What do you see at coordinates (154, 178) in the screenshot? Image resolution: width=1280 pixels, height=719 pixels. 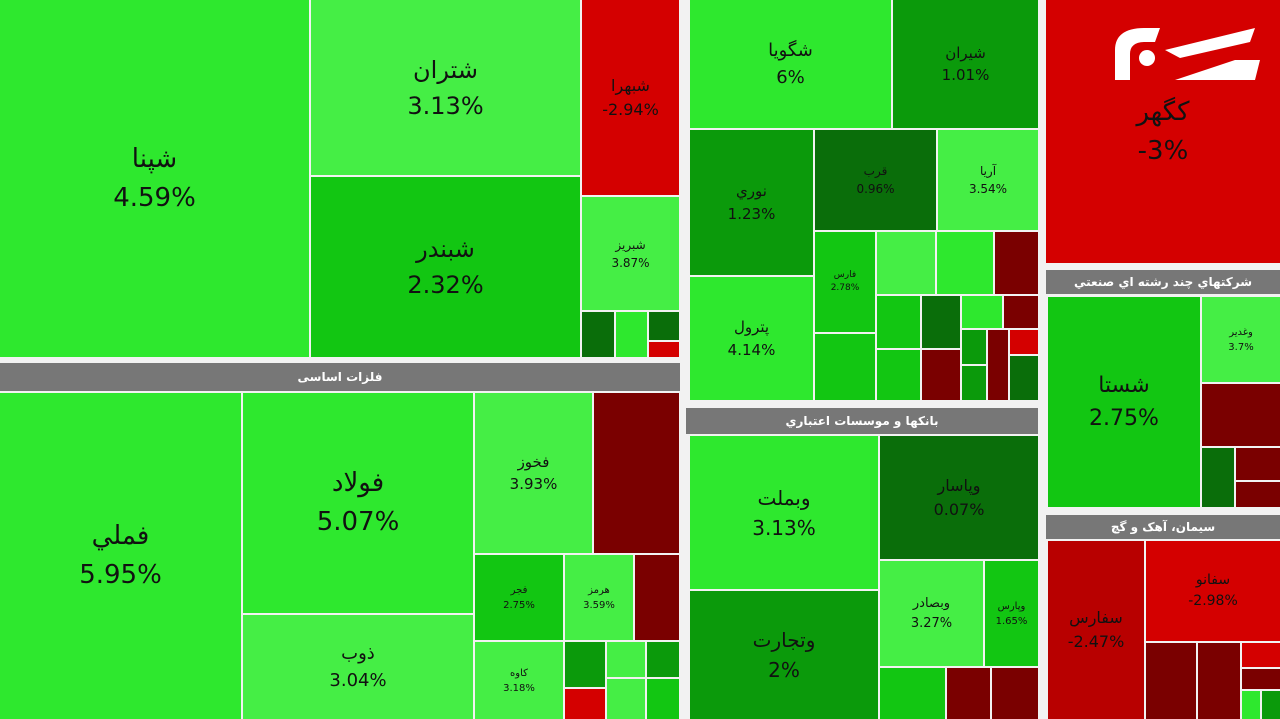 I see `stock-tile: شپنا 4.59%` at bounding box center [154, 178].